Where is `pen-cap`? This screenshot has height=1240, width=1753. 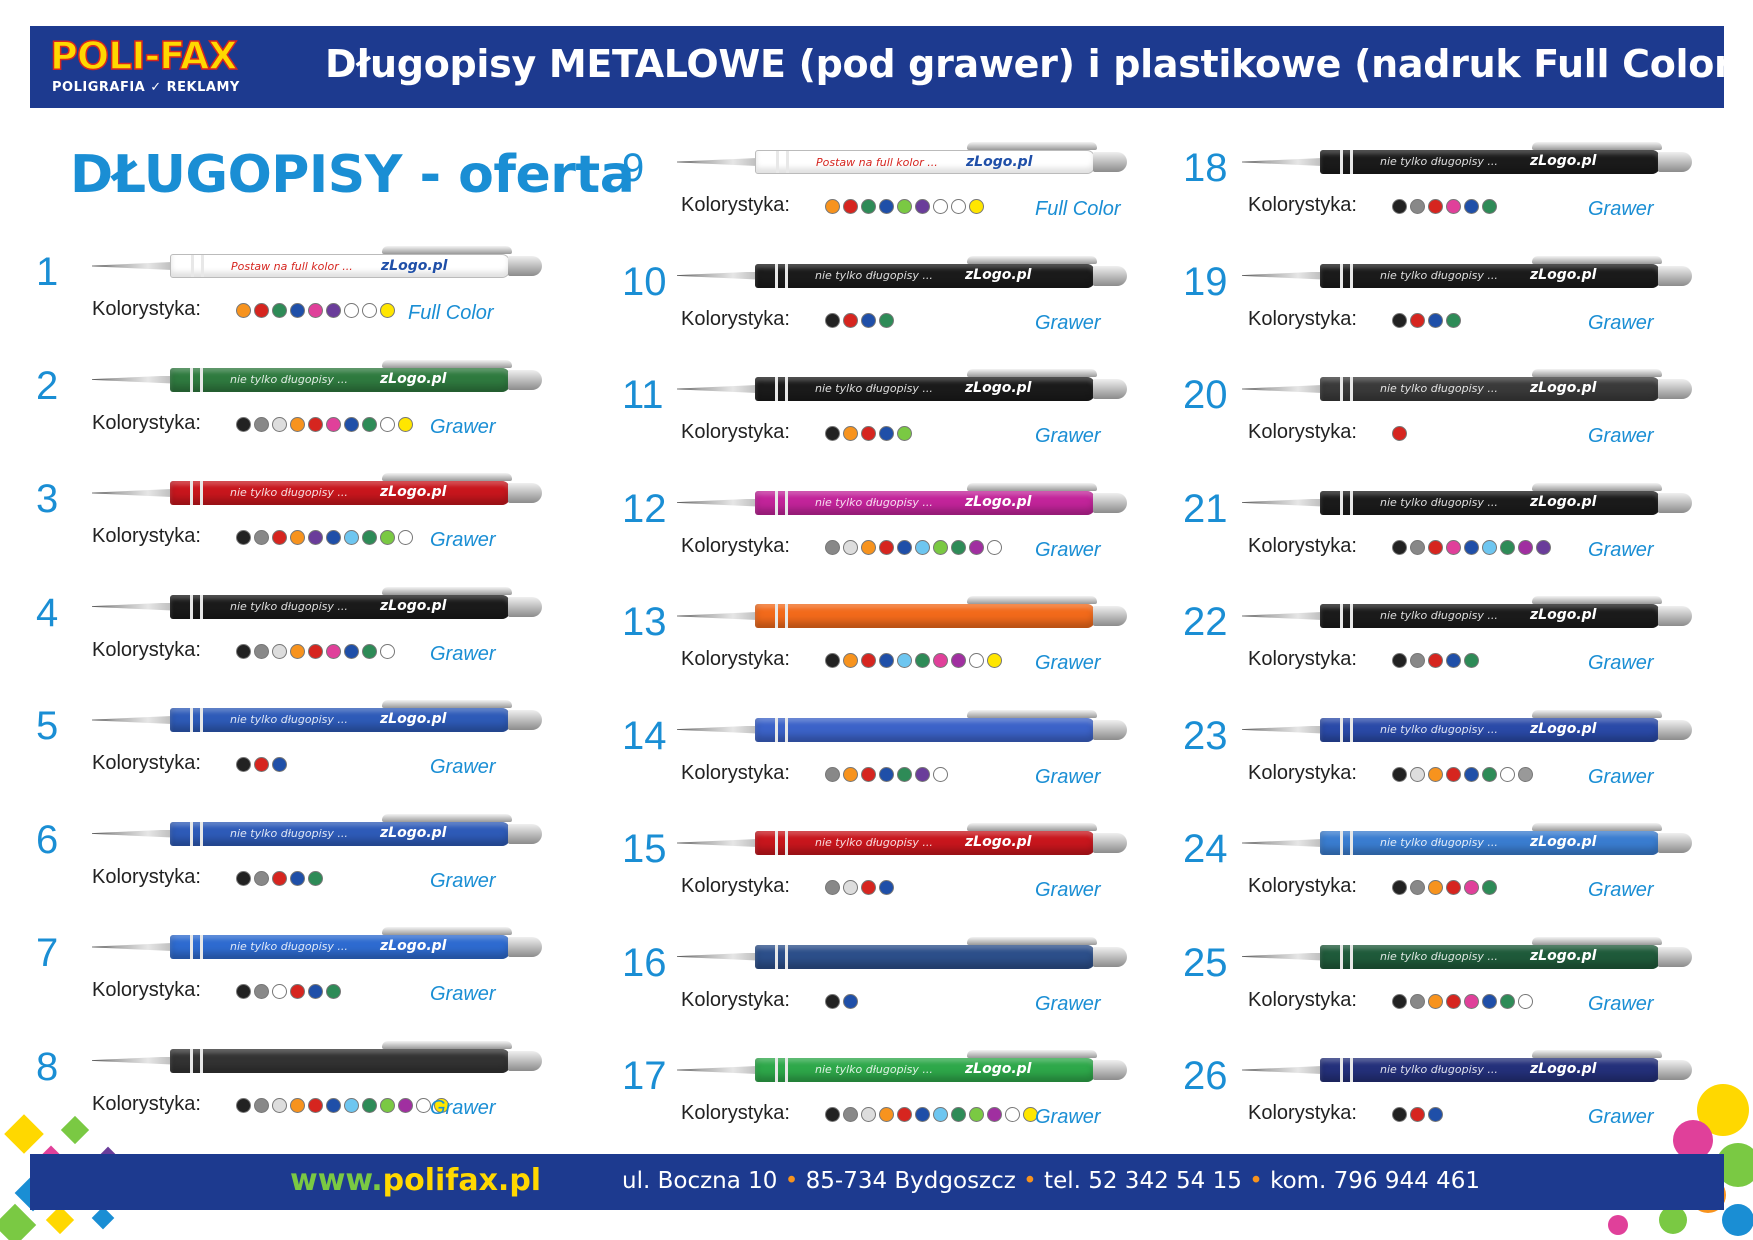 pen-cap is located at coordinates (525, 947).